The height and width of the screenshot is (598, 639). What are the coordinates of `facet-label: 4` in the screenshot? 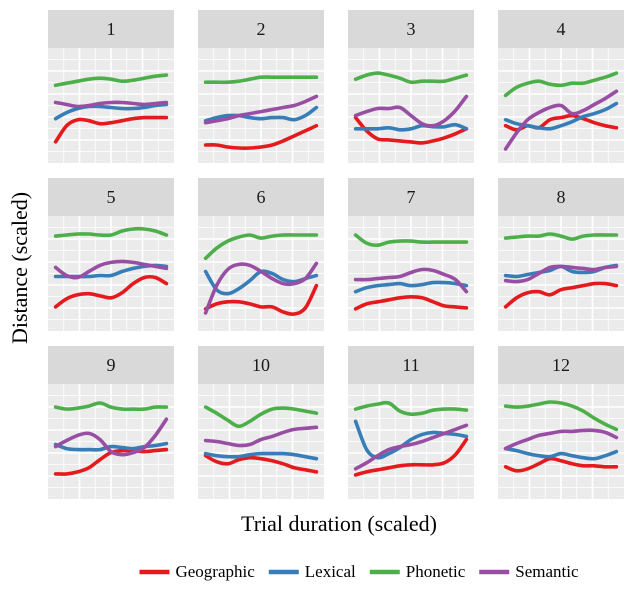 It's located at (561, 29).